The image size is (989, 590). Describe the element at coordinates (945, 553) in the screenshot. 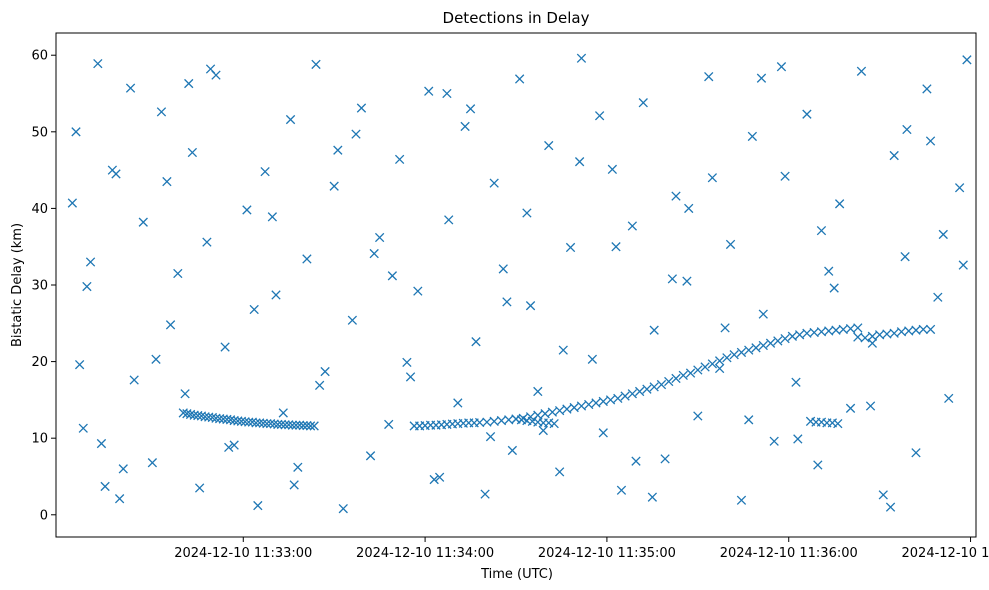

I see `x-tick-label-4: 2024-12-10 11:37:00` at that location.